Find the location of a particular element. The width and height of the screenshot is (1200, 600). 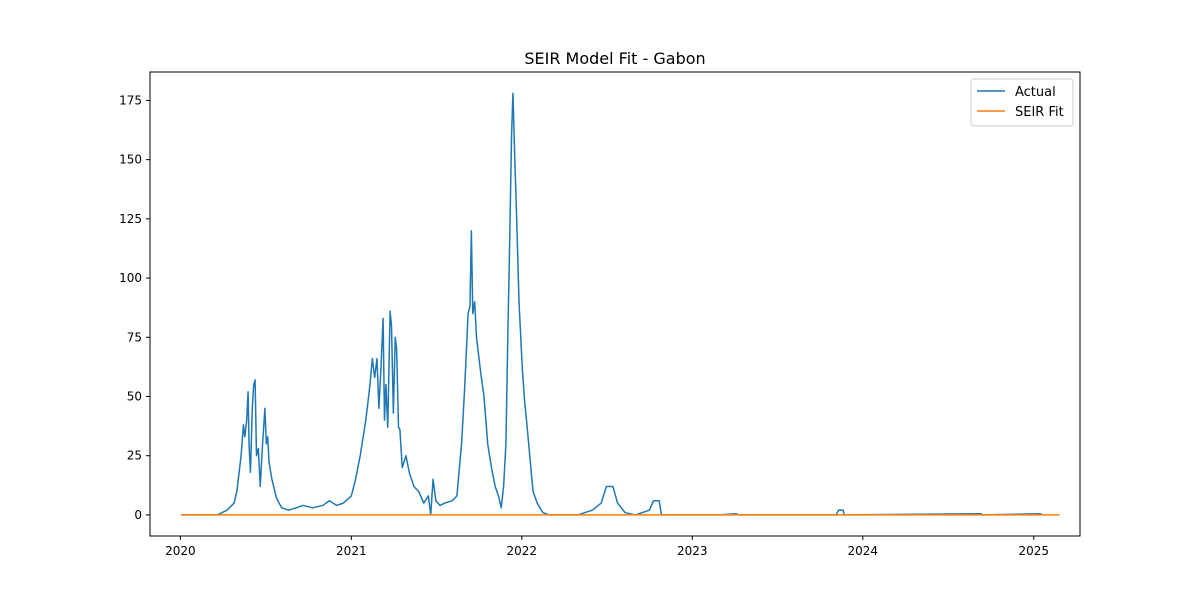

y-tick-label: 175 is located at coordinates (130, 100).